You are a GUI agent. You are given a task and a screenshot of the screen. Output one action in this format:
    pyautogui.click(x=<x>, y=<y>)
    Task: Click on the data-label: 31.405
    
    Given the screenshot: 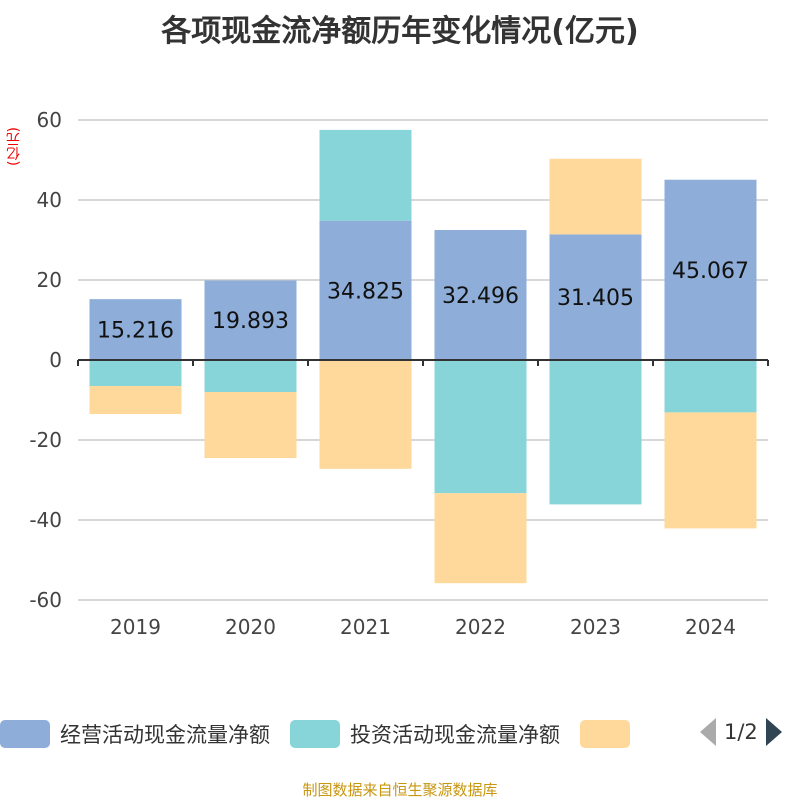 What is the action you would take?
    pyautogui.click(x=595, y=298)
    